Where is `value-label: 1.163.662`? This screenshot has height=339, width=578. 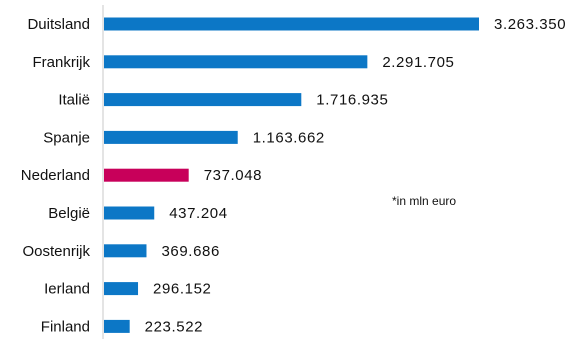 value-label: 1.163.662 is located at coordinates (289, 137).